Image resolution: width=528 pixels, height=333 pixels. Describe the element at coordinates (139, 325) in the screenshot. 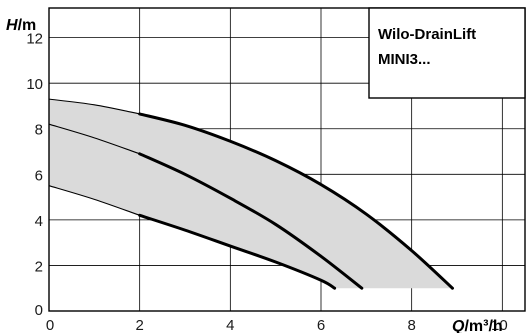

I see `x-tick-label: 2` at that location.